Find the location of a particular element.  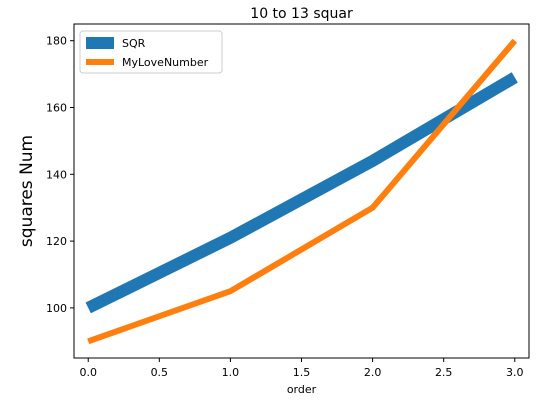

legend-box is located at coordinates (151, 52).